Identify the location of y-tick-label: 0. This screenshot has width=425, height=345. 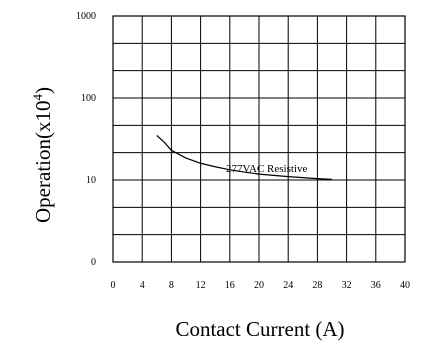
(93, 262).